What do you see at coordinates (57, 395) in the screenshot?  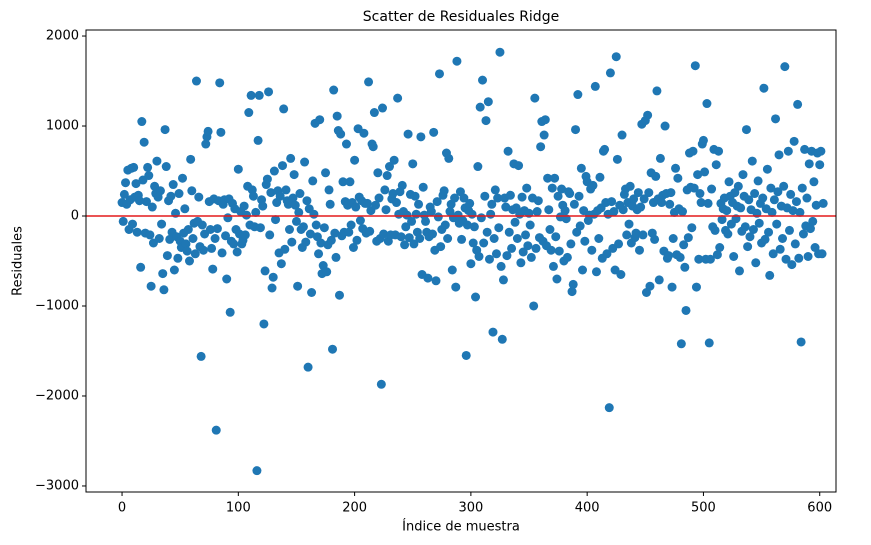 I see `y-tick-label: −2000` at bounding box center [57, 395].